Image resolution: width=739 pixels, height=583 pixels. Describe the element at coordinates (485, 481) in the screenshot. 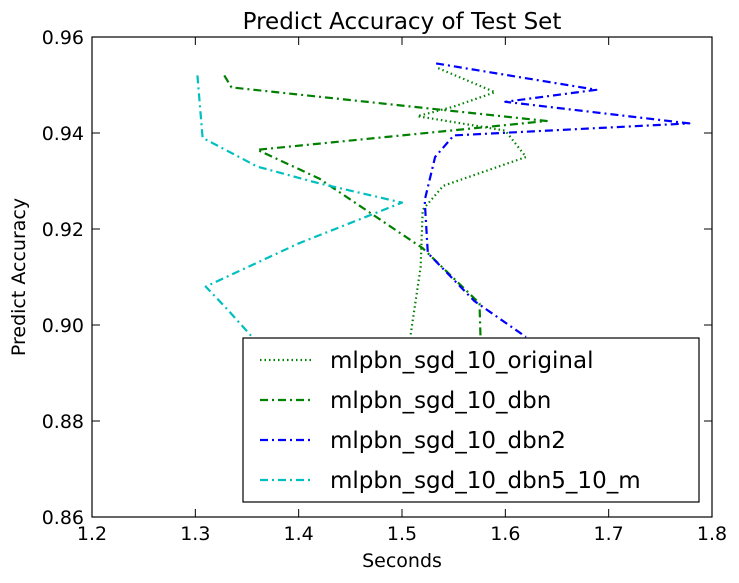

I see `legend-label: mlpbn_sgd_10_dbn5_10_m` at that location.